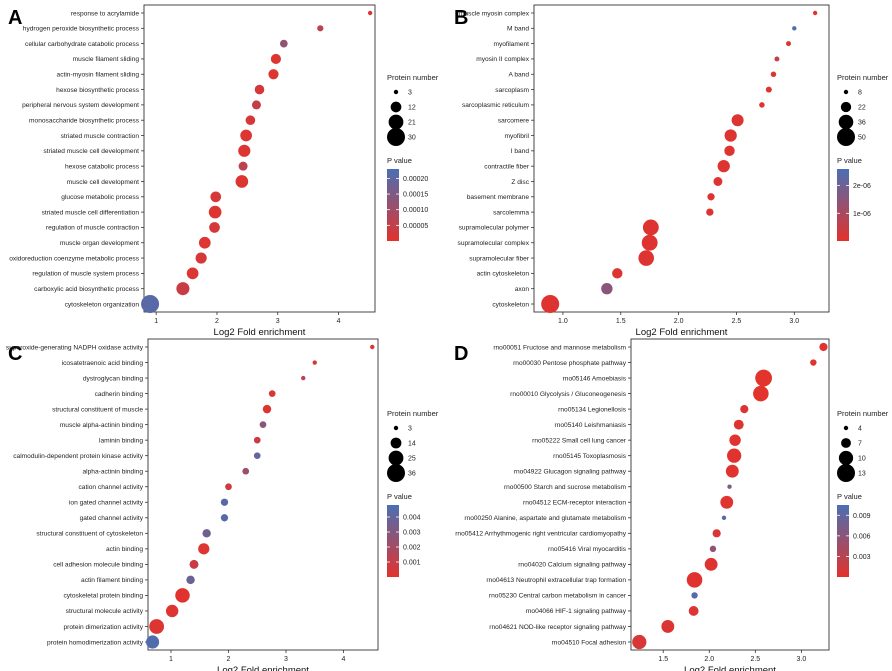 Image resolution: width=892 pixels, height=671 pixels. What do you see at coordinates (100, 197) in the screenshot?
I see `term-label: glucose metabolic process` at bounding box center [100, 197].